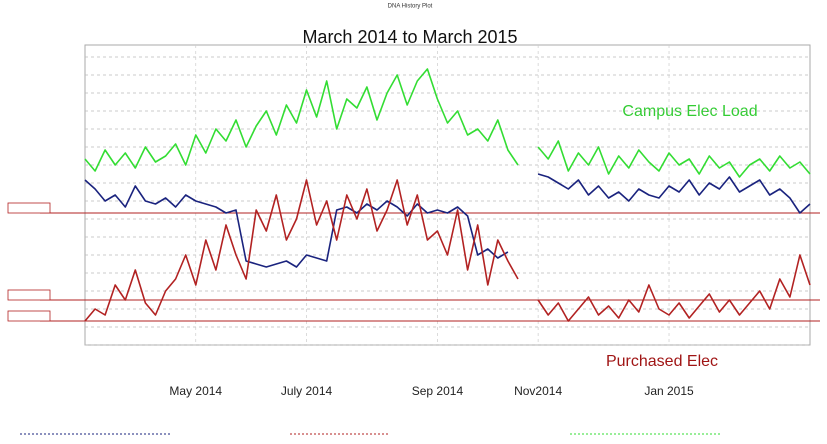  What do you see at coordinates (689, 111) in the screenshot?
I see `annotation: Campus Elec Load` at bounding box center [689, 111].